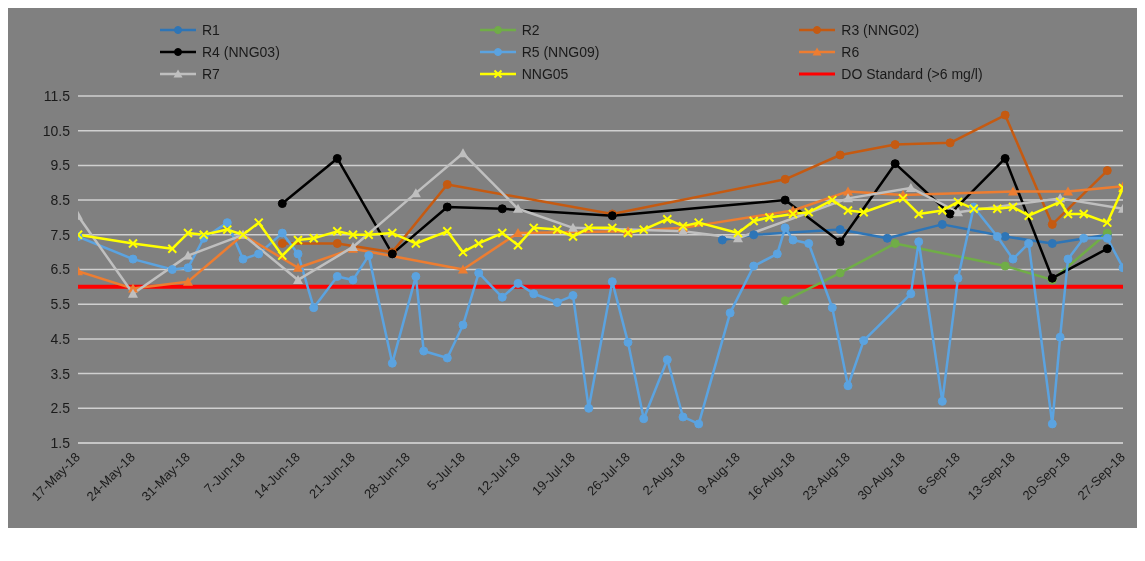  Describe the element at coordinates (850, 52) in the screenshot. I see `legend-label: R6` at that location.